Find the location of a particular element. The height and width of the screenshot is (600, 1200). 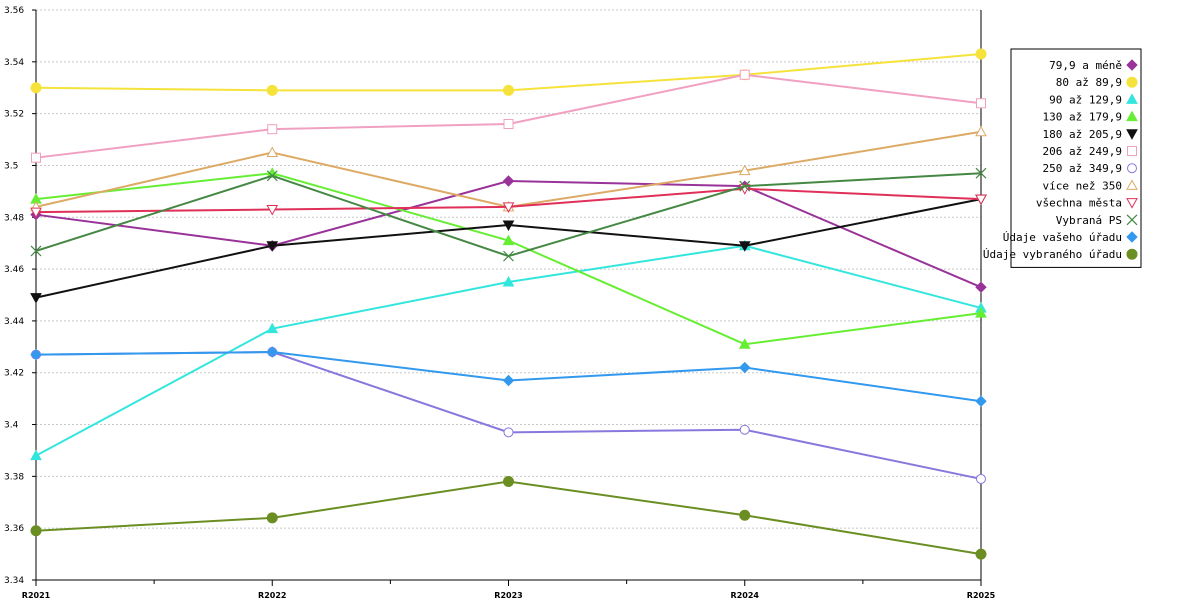

y-tick-label: 3.48 is located at coordinates (14, 218).